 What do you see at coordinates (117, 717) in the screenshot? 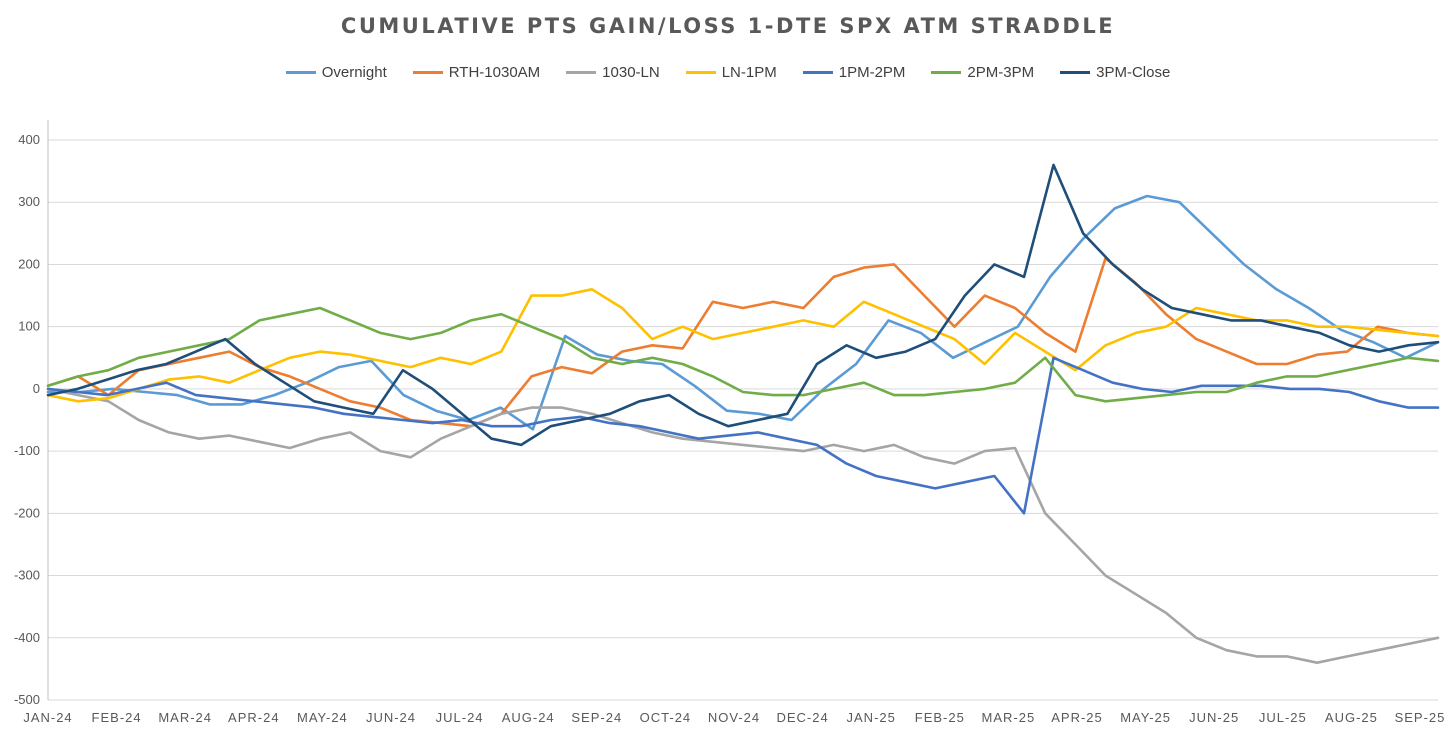
I see `x-tick-label: FEB-24` at bounding box center [117, 717].